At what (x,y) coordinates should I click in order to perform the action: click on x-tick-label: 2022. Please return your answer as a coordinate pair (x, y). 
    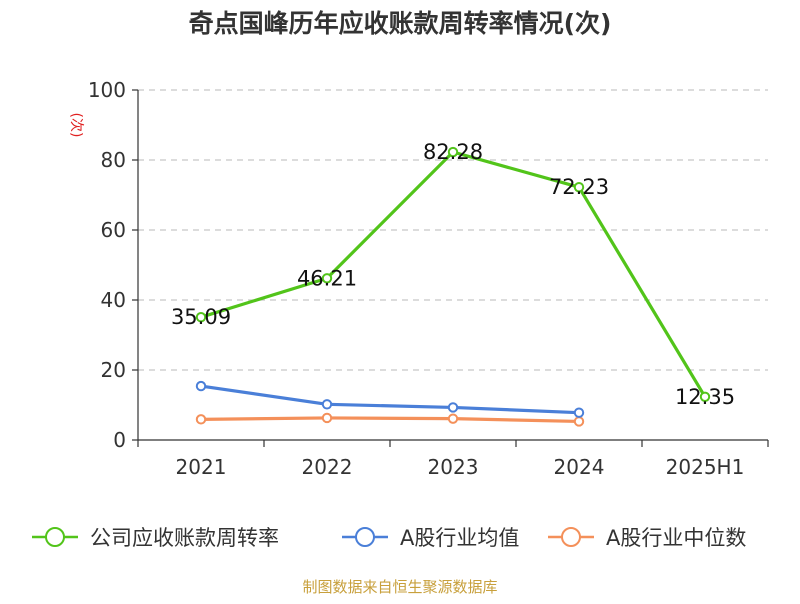
    Looking at the image, I should click on (327, 467).